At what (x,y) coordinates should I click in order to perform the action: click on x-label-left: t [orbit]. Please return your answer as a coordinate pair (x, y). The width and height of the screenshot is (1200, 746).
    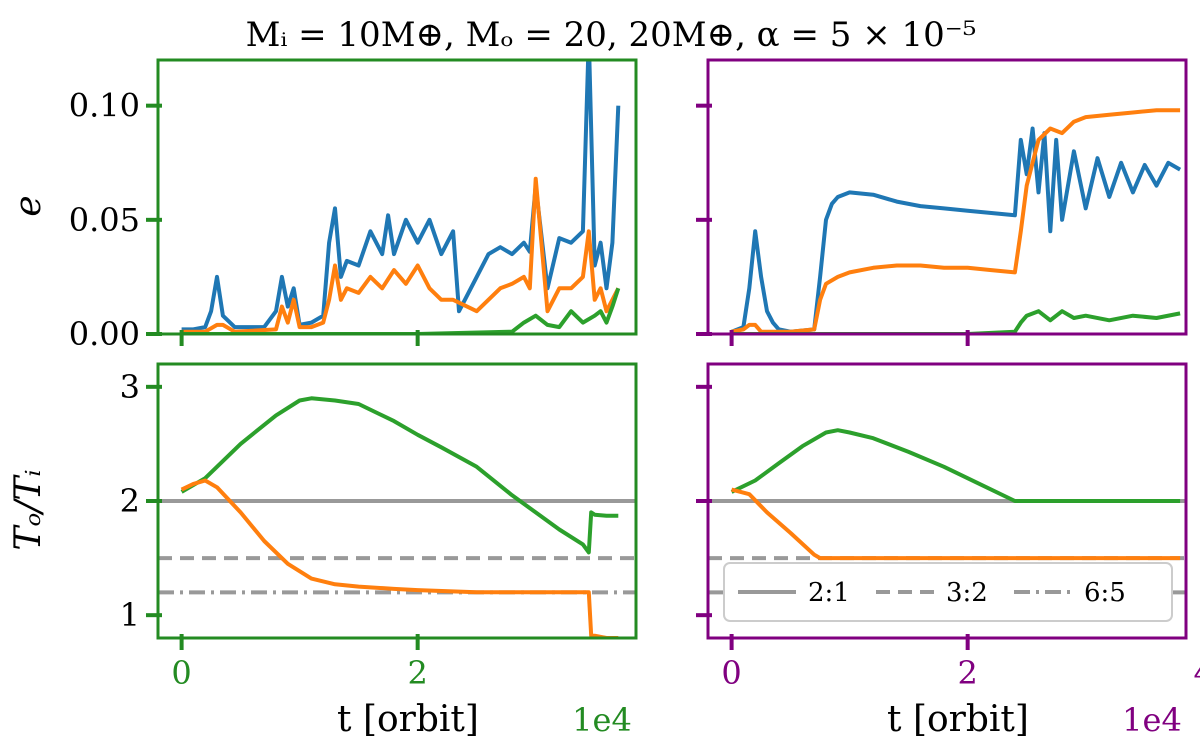
    Looking at the image, I should click on (408, 719).